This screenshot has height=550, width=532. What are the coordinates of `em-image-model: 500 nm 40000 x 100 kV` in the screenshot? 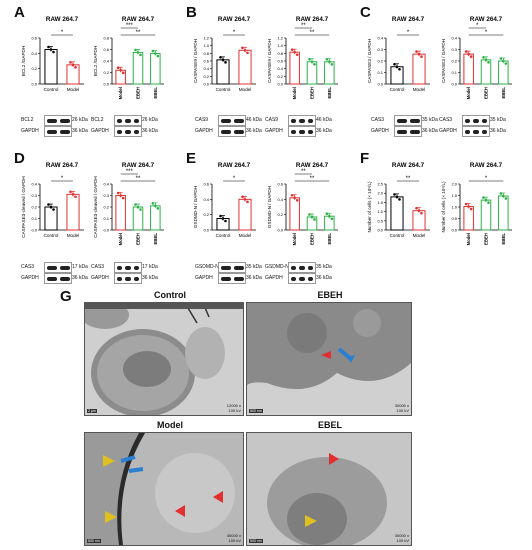 It's located at (164, 489).